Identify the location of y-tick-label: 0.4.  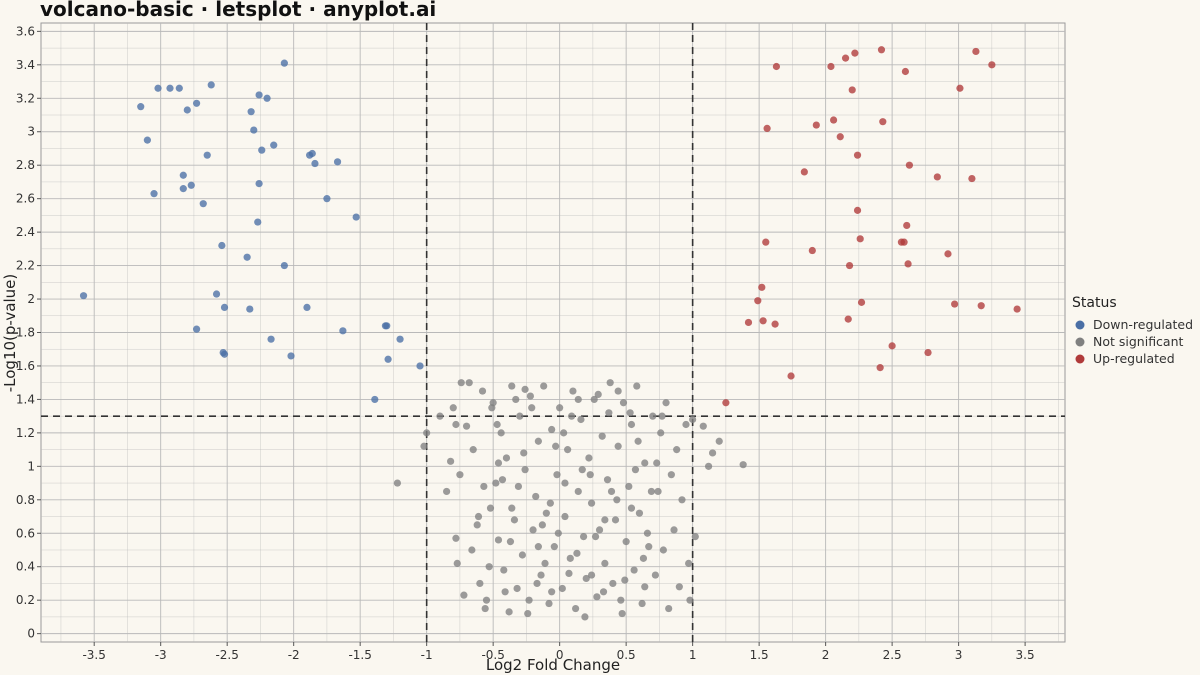
(25, 567).